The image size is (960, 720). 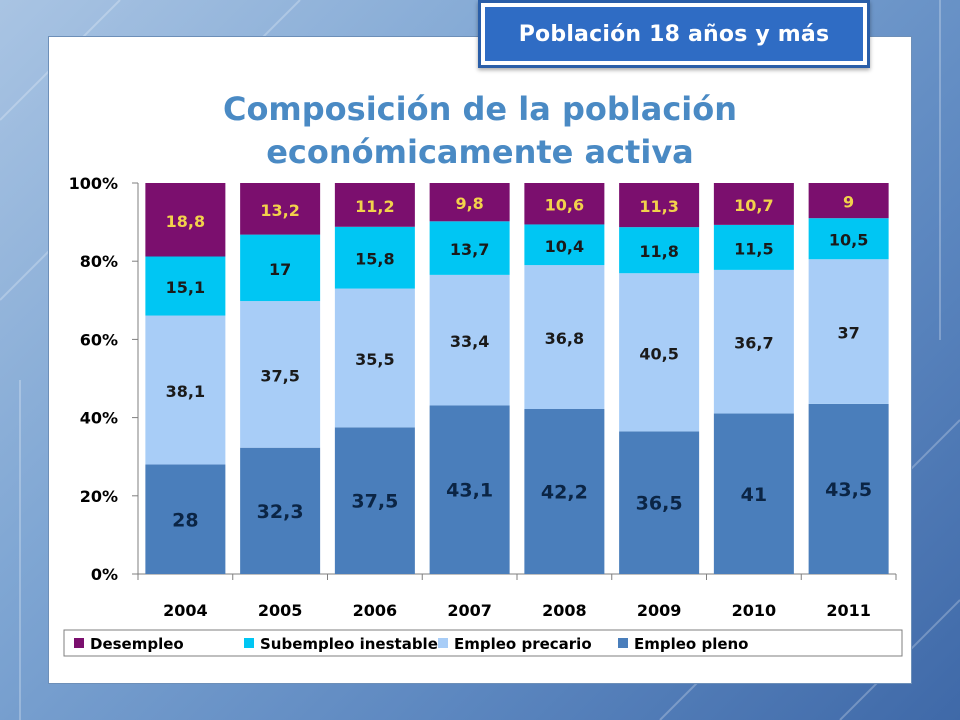 I want to click on legend-label: Subempleo inestable, so click(x=349, y=644).